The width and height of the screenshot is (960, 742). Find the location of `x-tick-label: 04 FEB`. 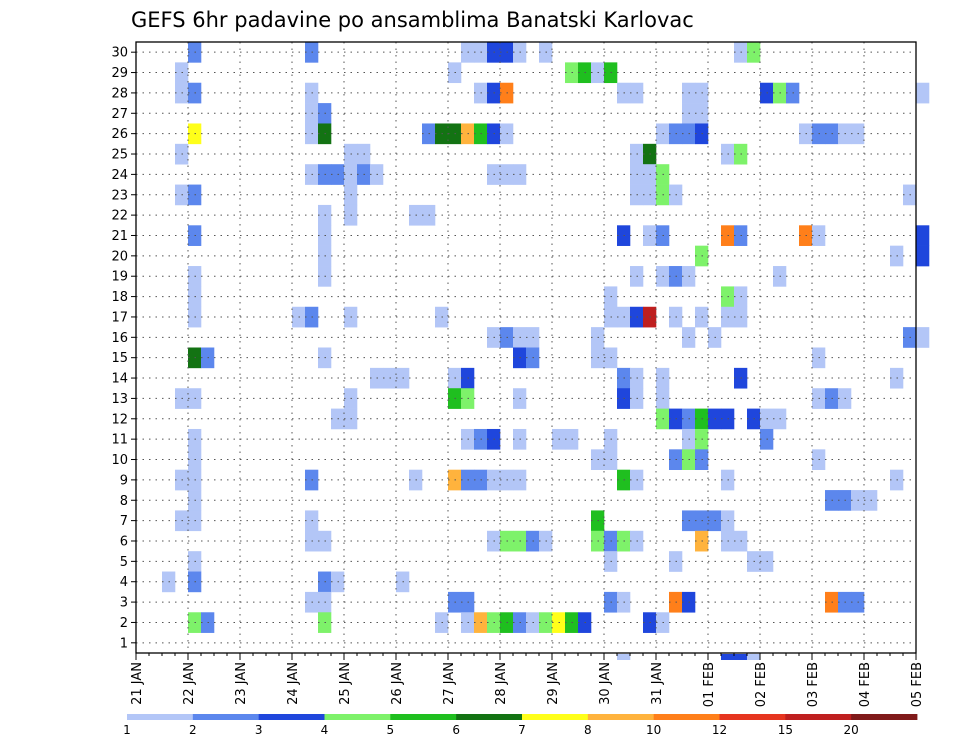

x-tick-label: 04 FEB is located at coordinates (865, 684).